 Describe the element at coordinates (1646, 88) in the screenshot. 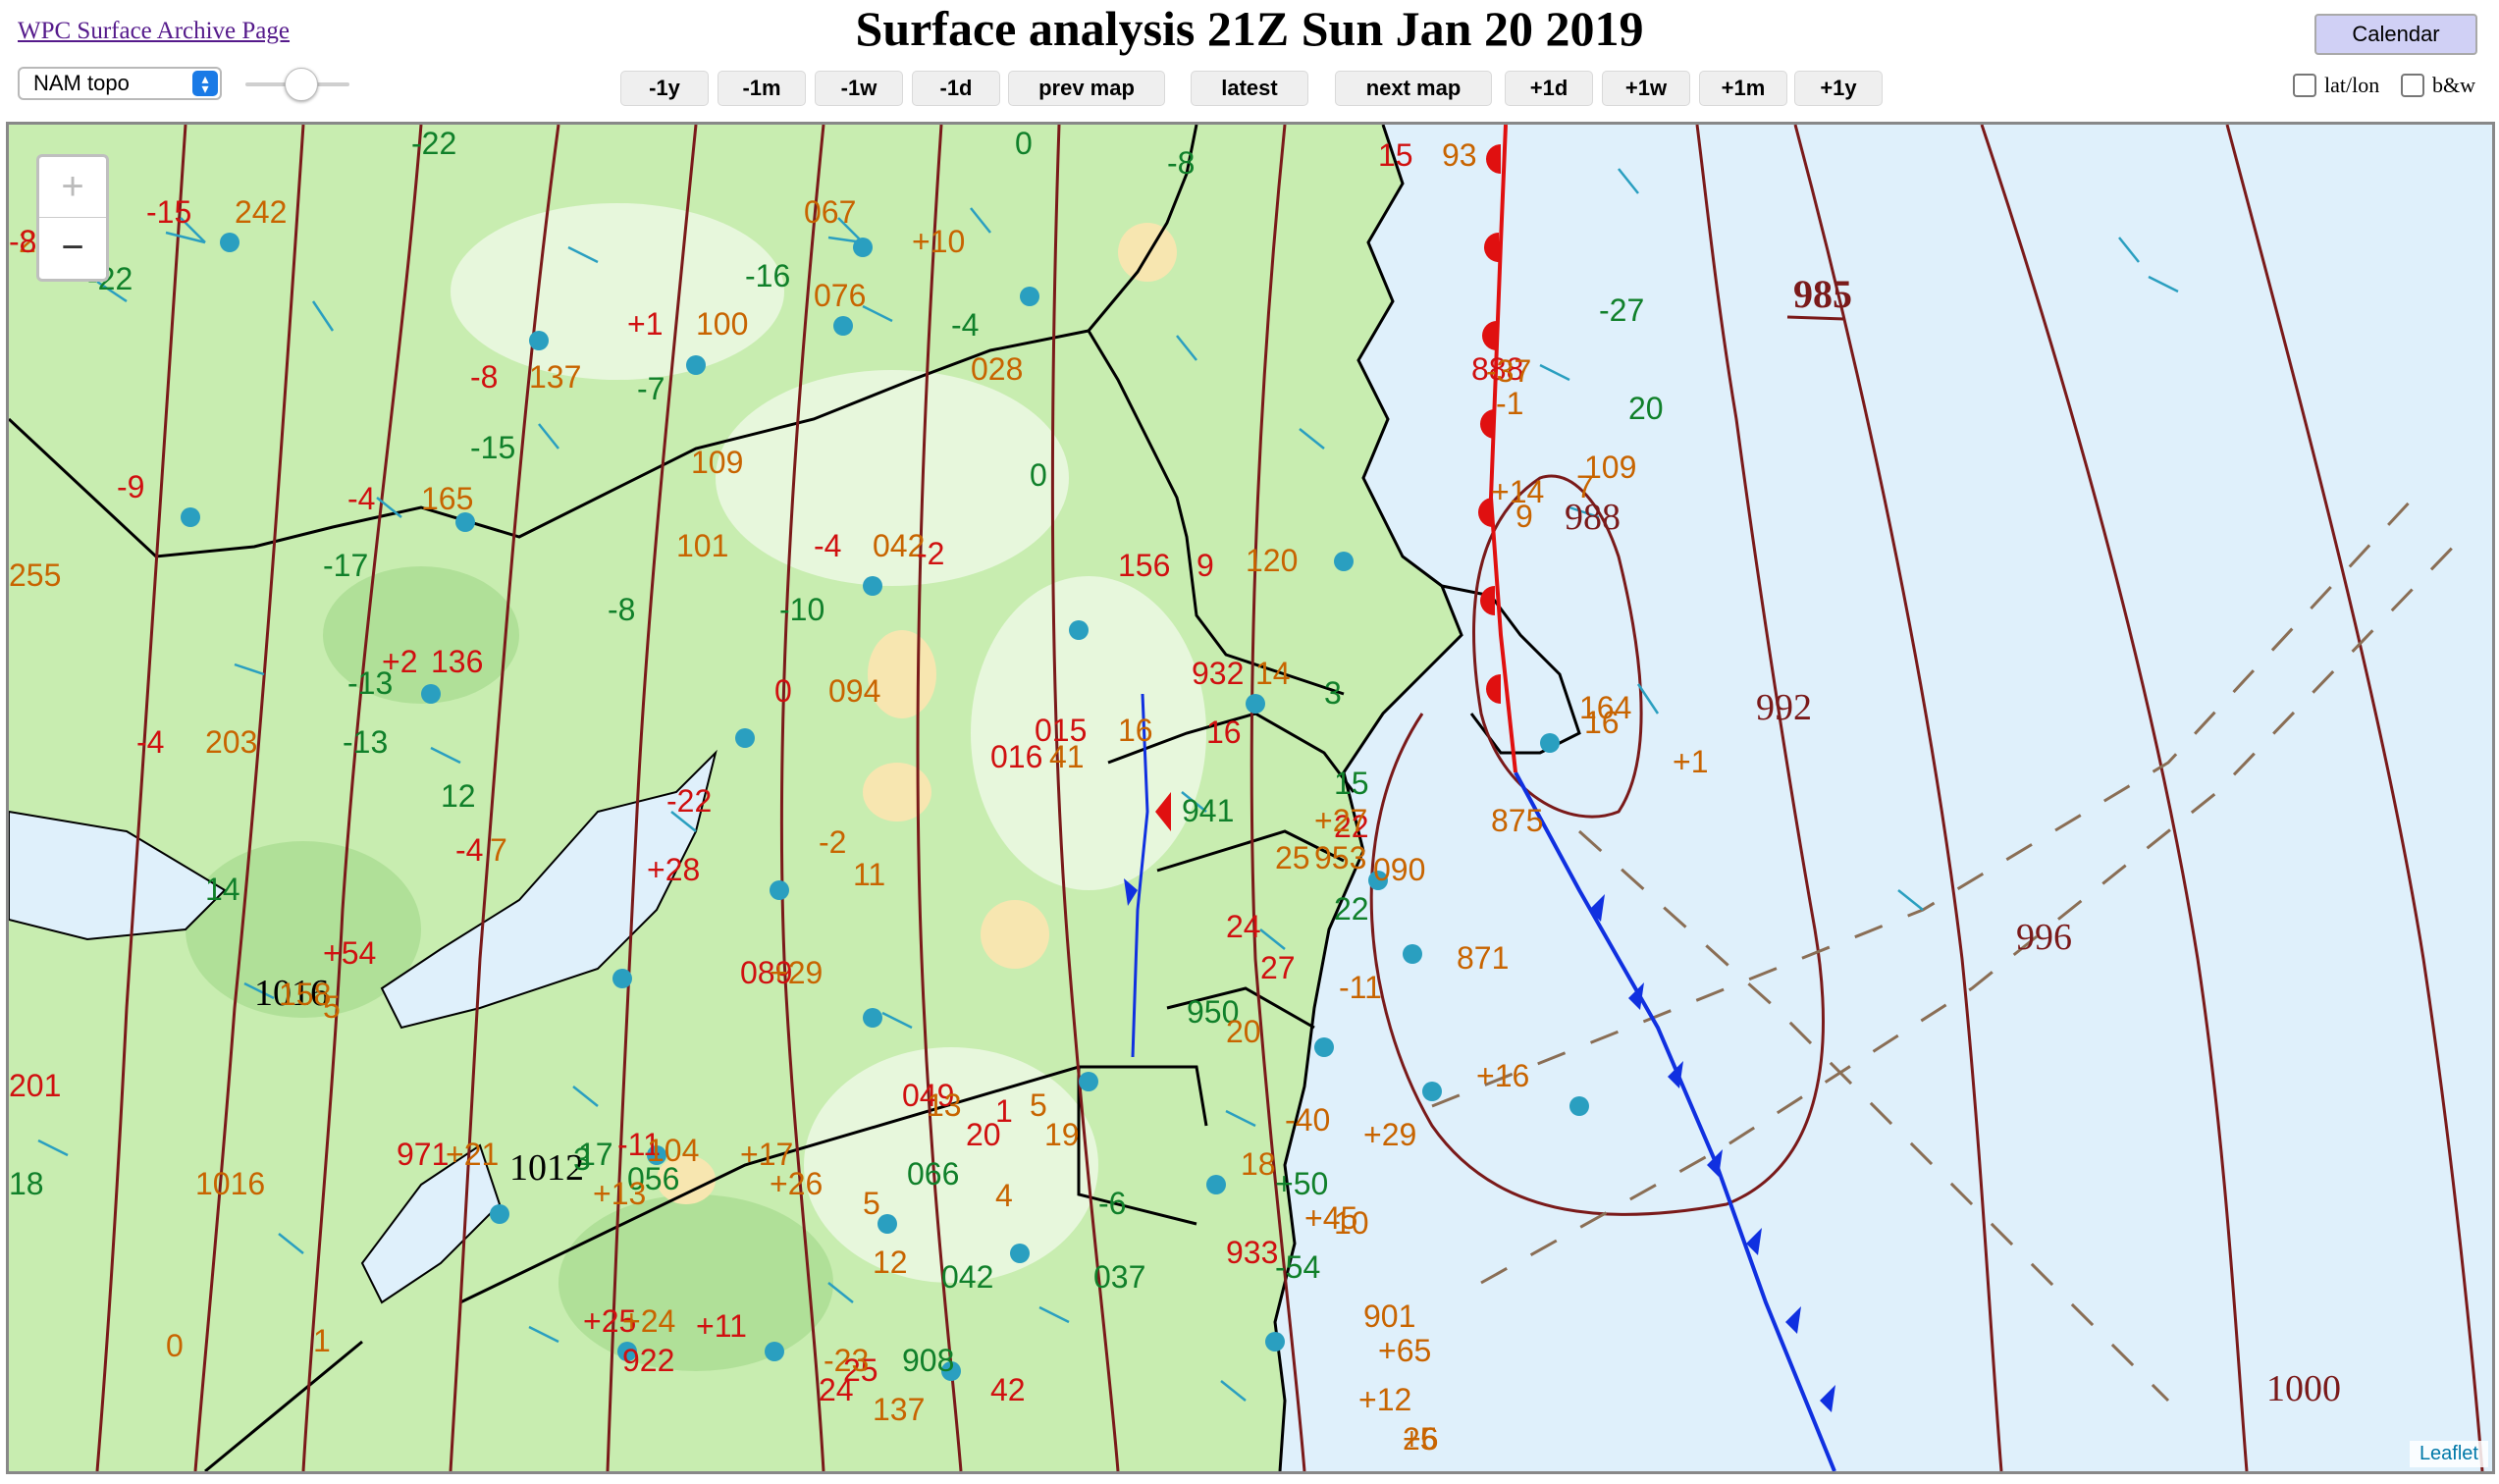

I see `plus-1w-button: +1w` at that location.